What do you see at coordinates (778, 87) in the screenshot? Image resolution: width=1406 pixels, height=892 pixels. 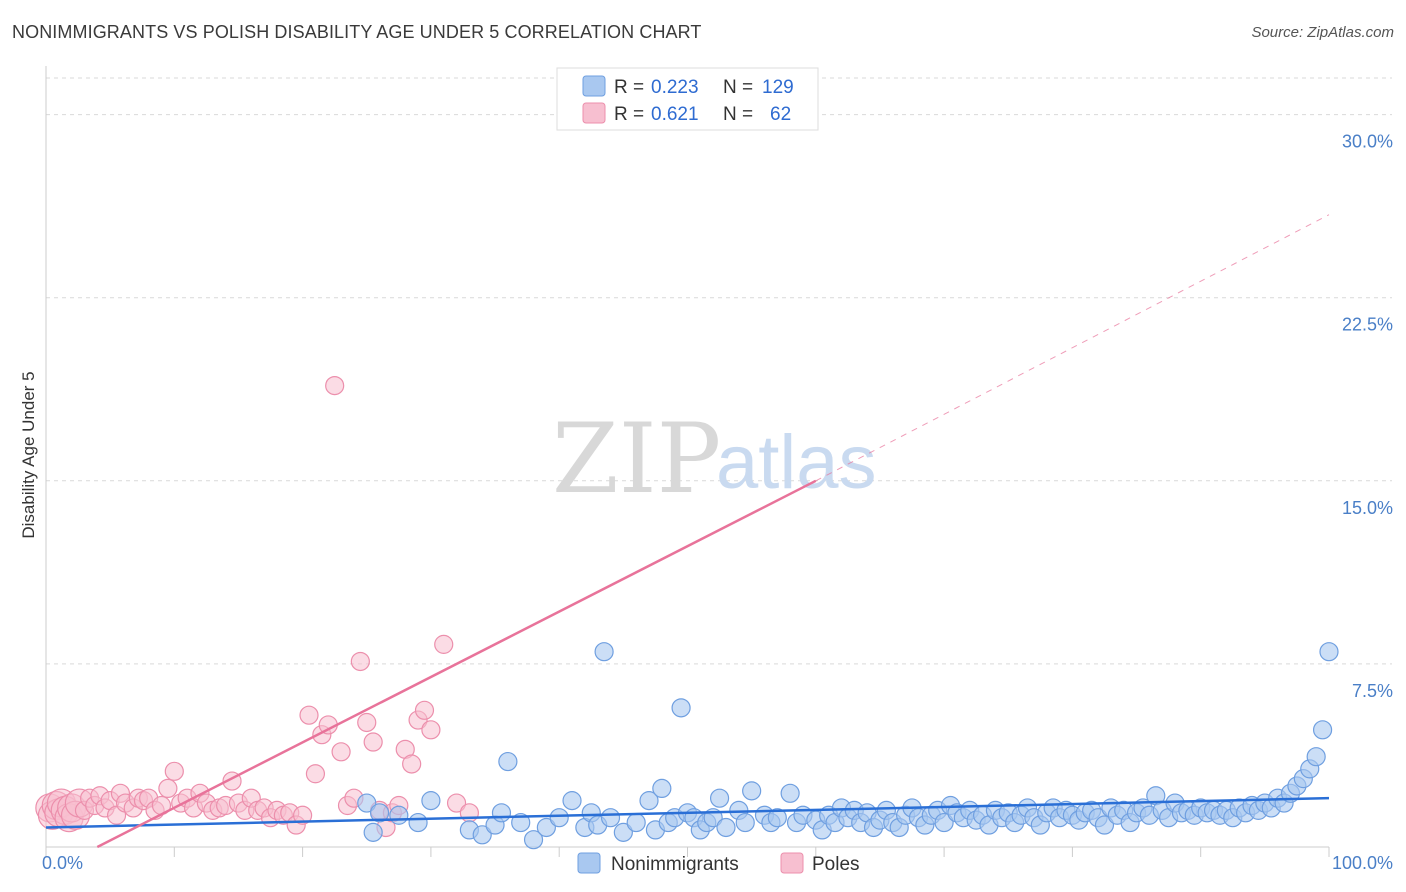 I see `stats-n-value-1: 129` at bounding box center [778, 87].